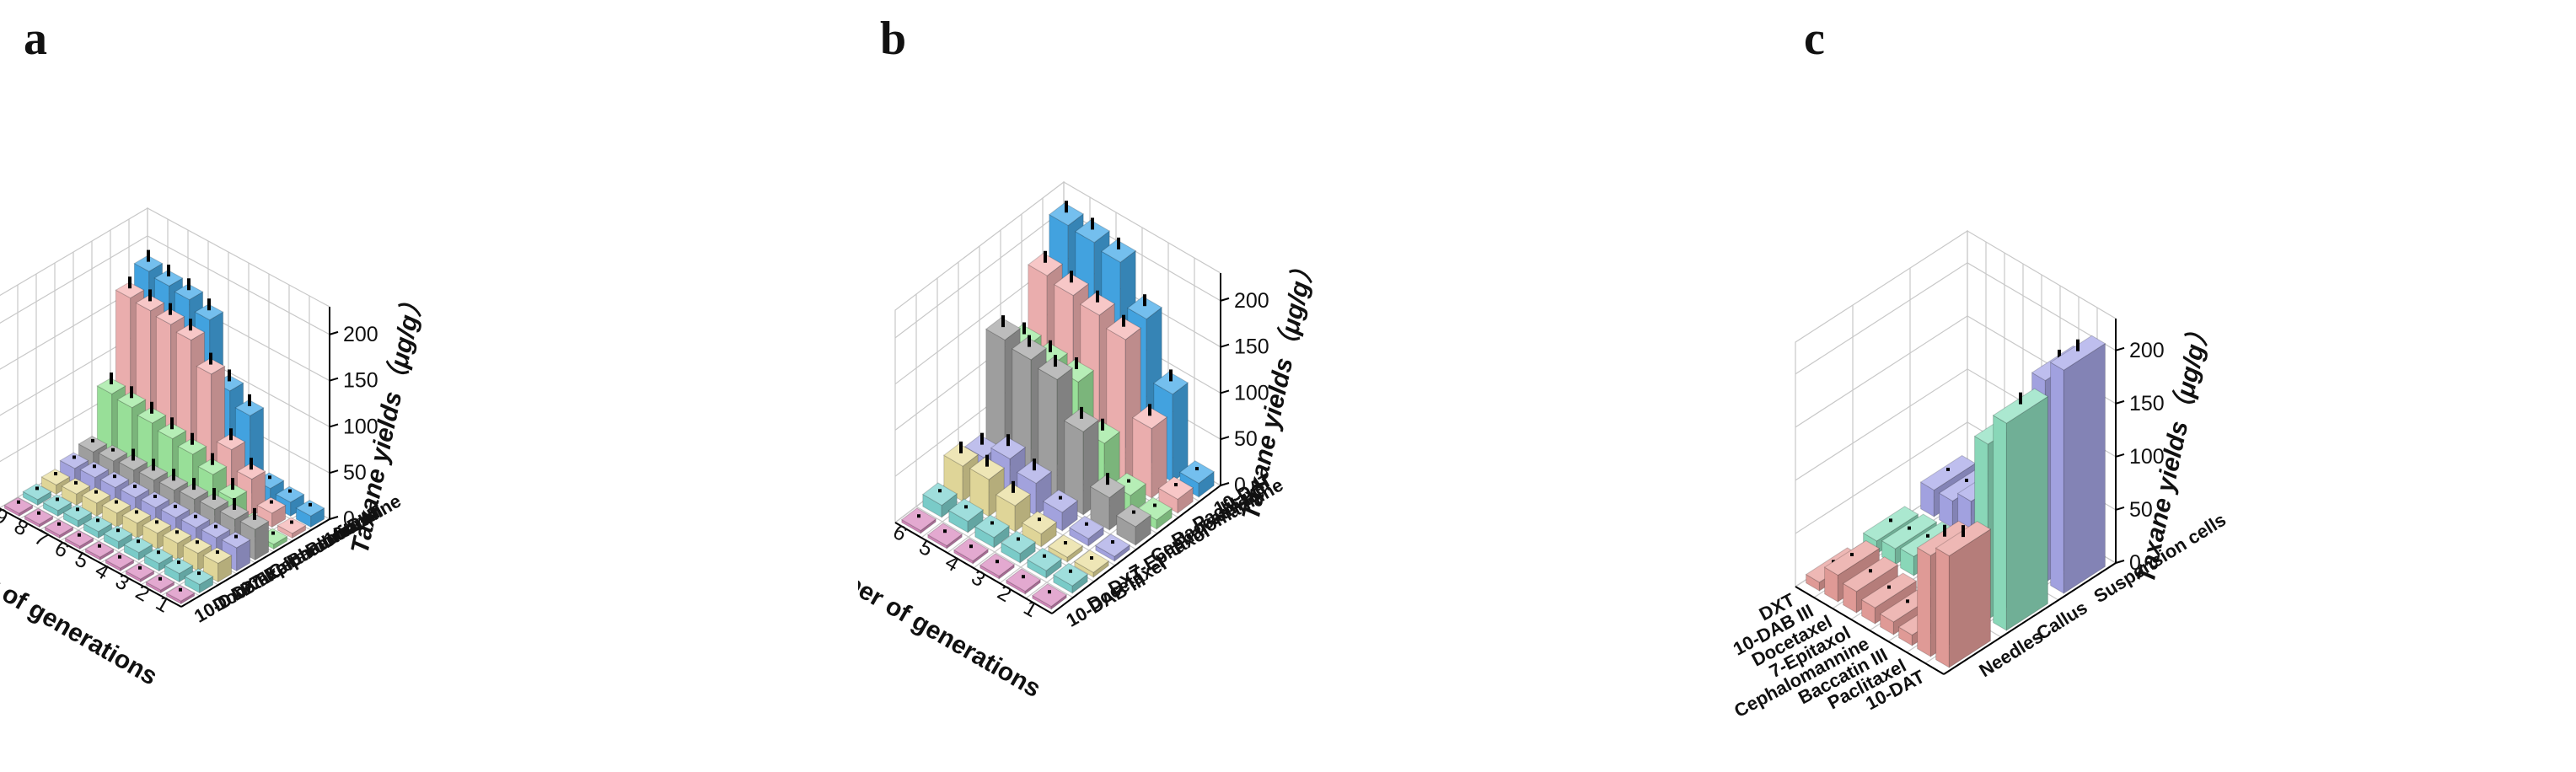 This screenshot has width=2576, height=772. Describe the element at coordinates (893, 39) in the screenshot. I see `panel-letter-b: b` at that location.